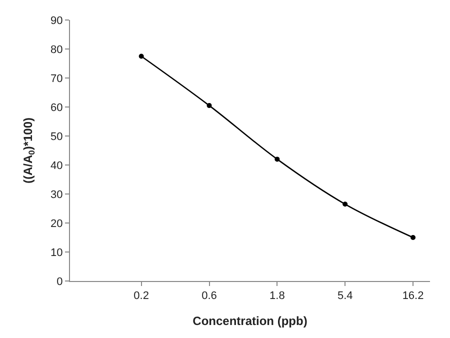  Describe the element at coordinates (56, 194) in the screenshot. I see `y-tick-label: 30` at that location.